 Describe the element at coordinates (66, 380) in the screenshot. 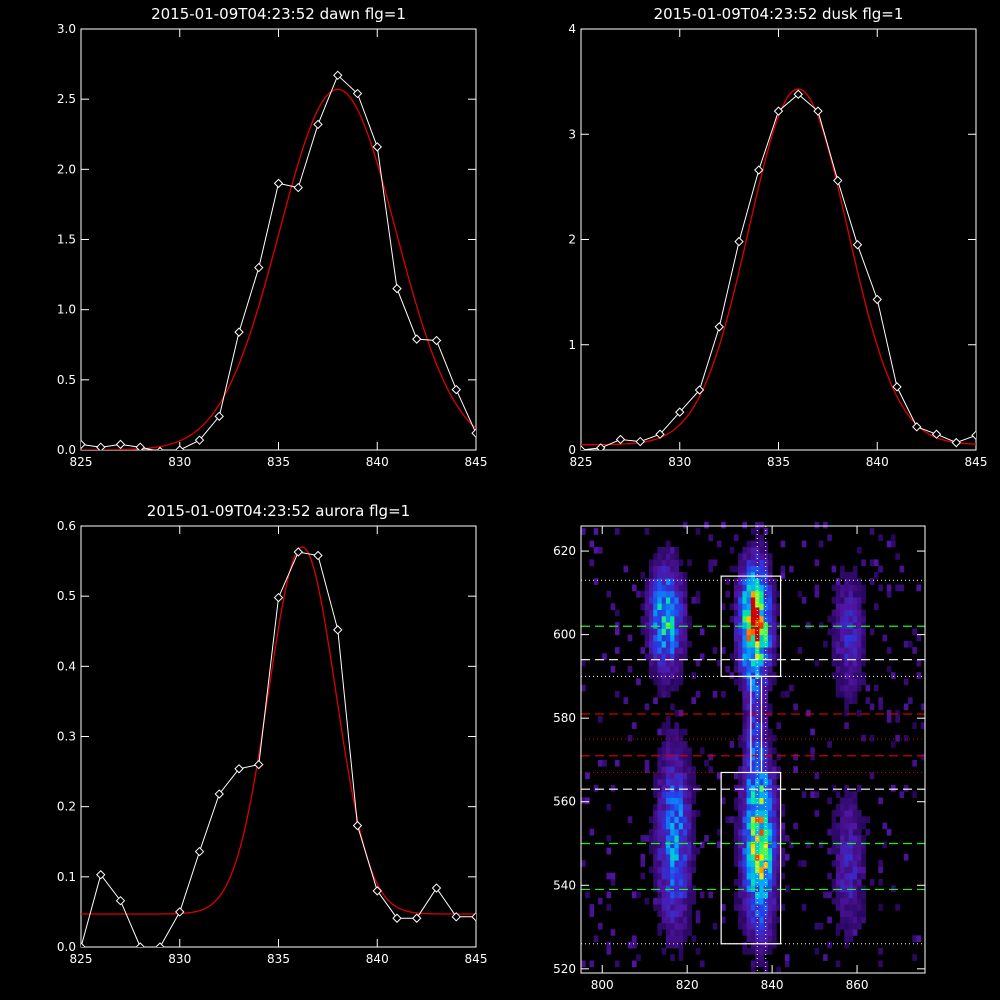

I see `y-tick-label: 0.5` at that location.